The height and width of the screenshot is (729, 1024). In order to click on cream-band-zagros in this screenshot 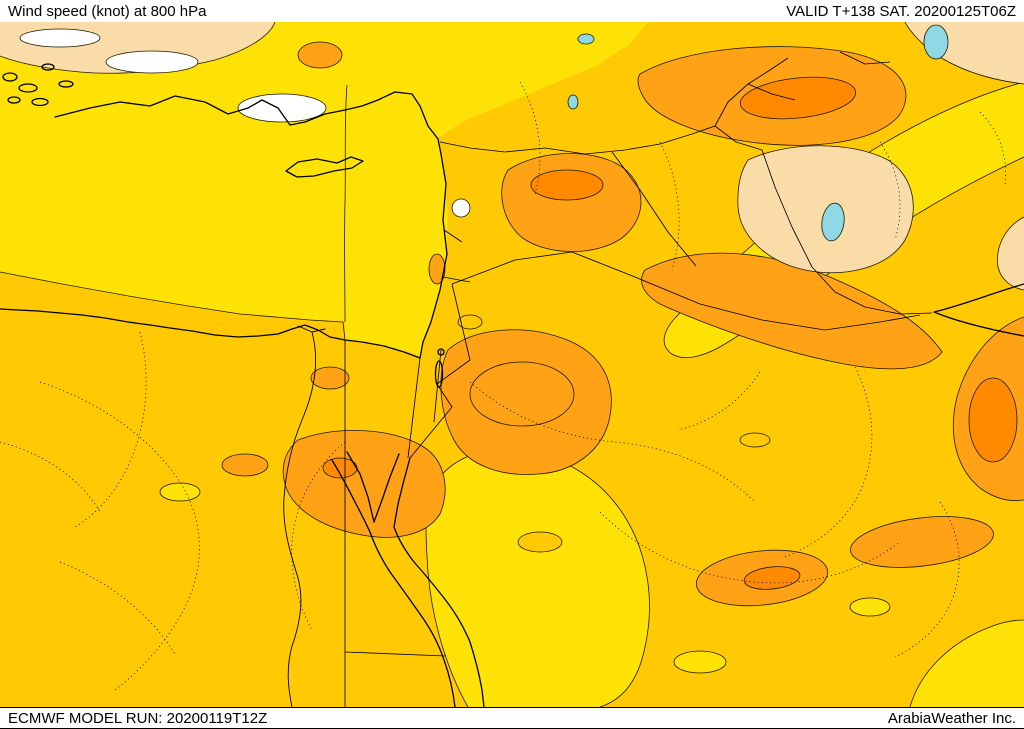, I will do `click(825, 209)`.